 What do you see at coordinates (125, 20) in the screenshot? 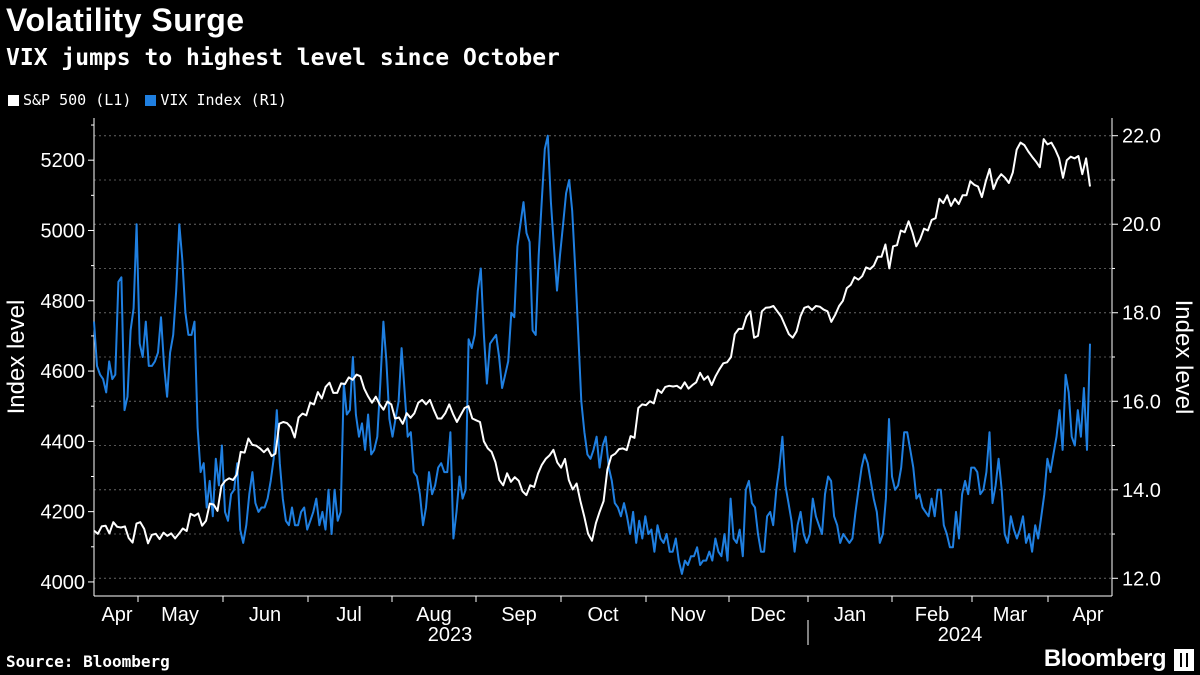
I see `chart-title: Volatility Surge` at bounding box center [125, 20].